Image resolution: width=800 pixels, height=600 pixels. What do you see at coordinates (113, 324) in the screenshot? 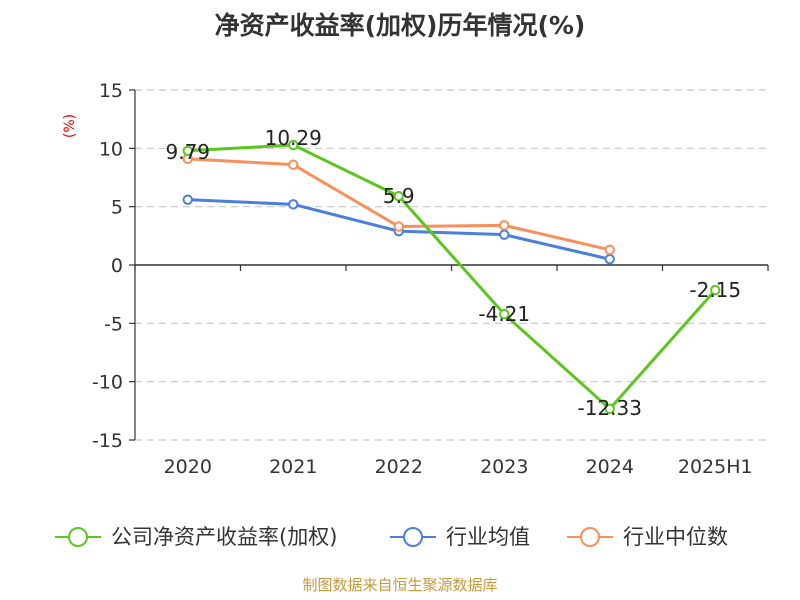
I see `y-tick-label: -5` at bounding box center [113, 324].